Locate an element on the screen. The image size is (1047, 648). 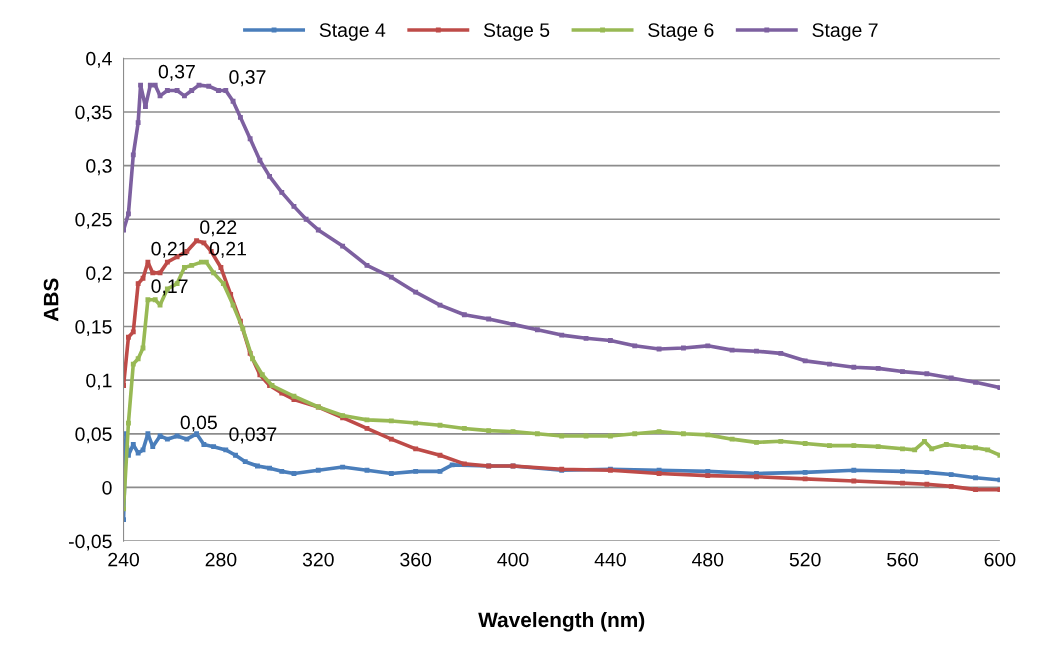
annotation: 0,037 is located at coordinates (253, 435).